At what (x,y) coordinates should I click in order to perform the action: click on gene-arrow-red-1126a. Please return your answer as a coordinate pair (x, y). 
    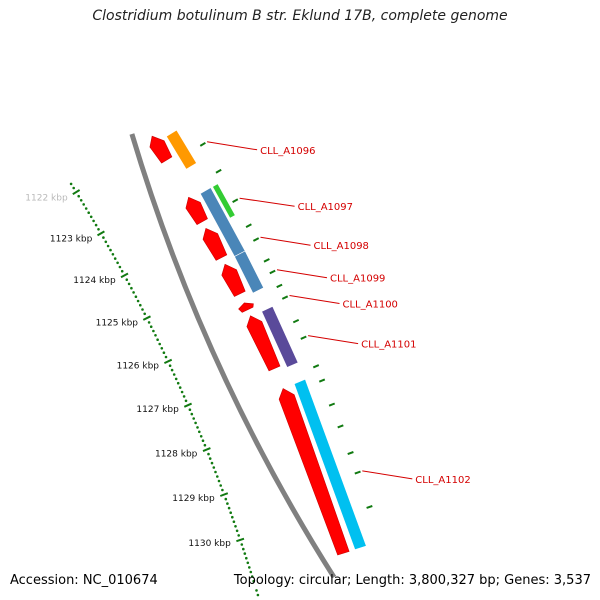
    Looking at the image, I should click on (246, 307).